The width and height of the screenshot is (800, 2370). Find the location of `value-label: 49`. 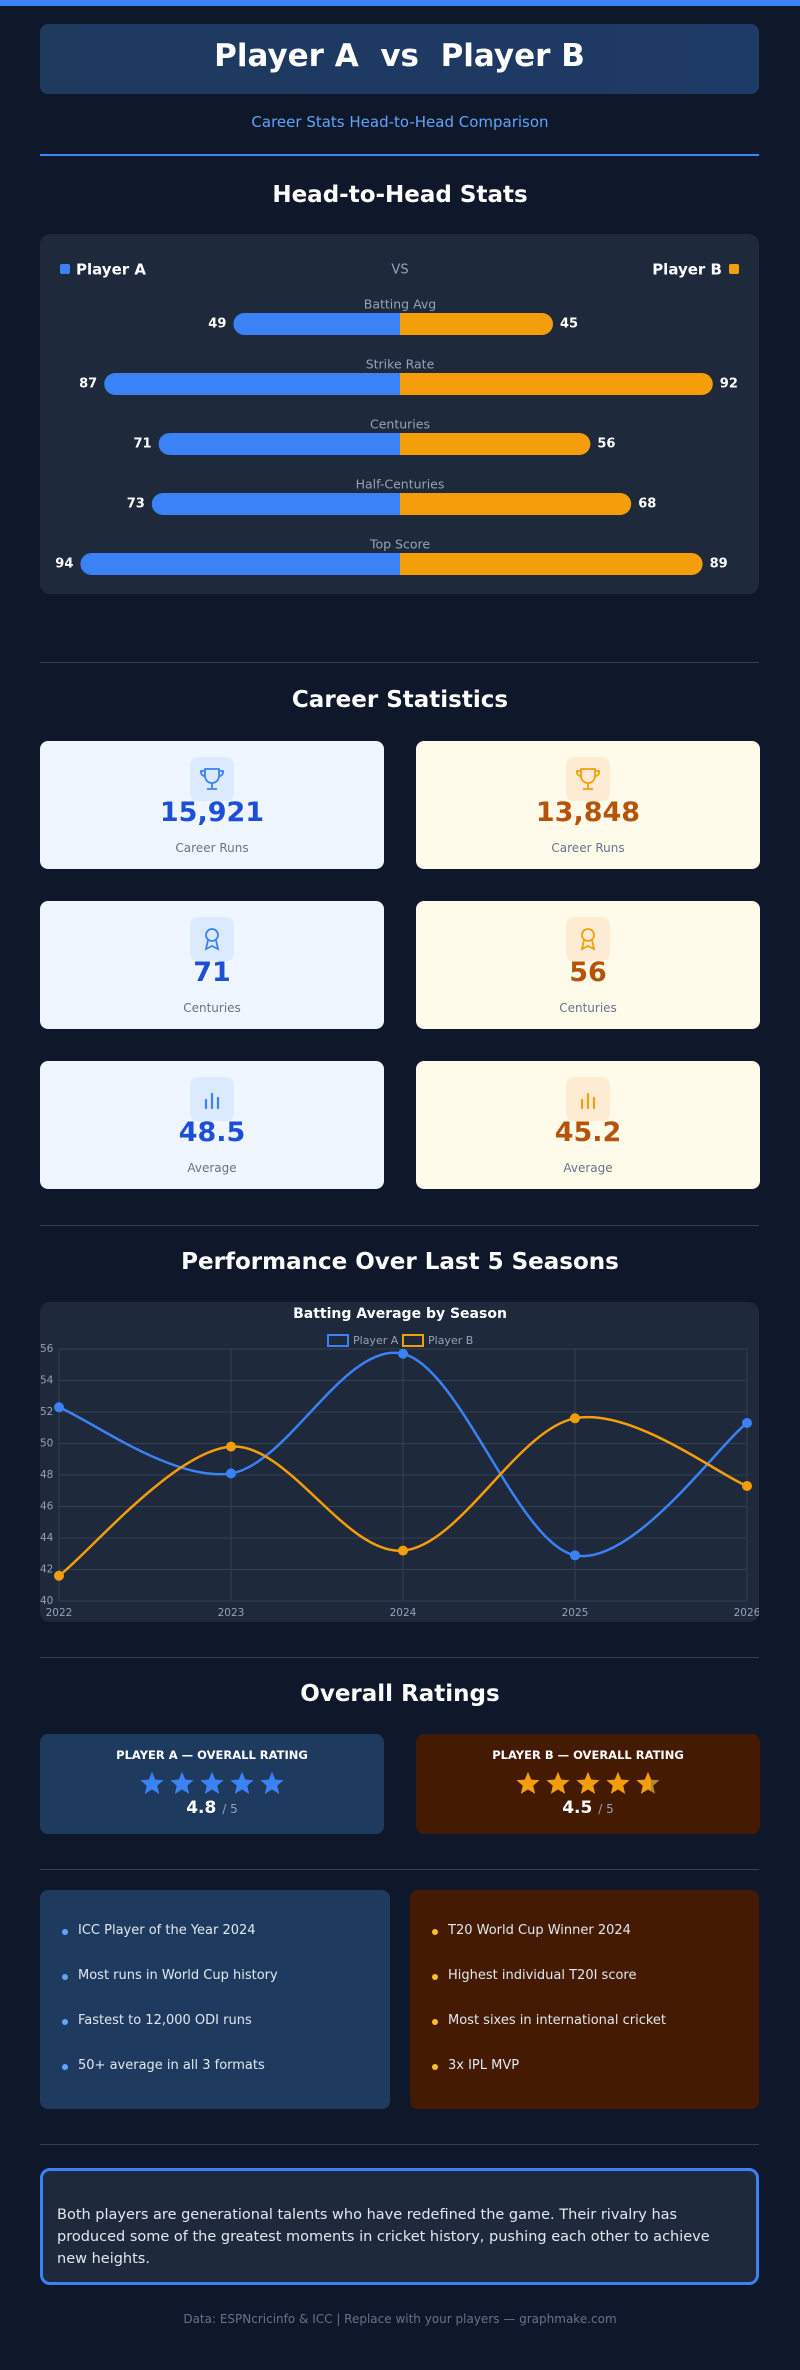

value-label: 49 is located at coordinates (217, 324).